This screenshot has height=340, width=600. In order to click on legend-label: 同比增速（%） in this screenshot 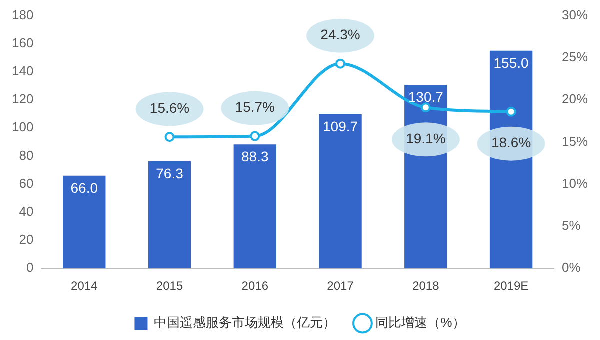, I will do `click(421, 322)`.